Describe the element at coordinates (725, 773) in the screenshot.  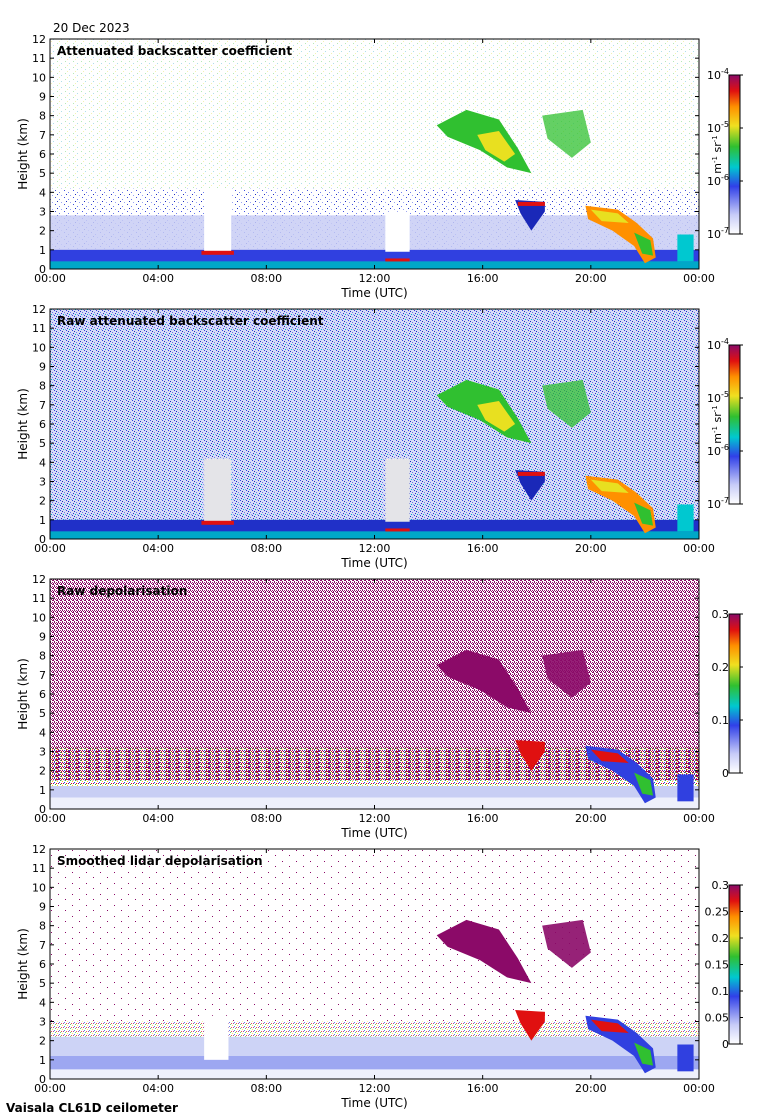
I see `colorbar-tick-label: 0` at that location.